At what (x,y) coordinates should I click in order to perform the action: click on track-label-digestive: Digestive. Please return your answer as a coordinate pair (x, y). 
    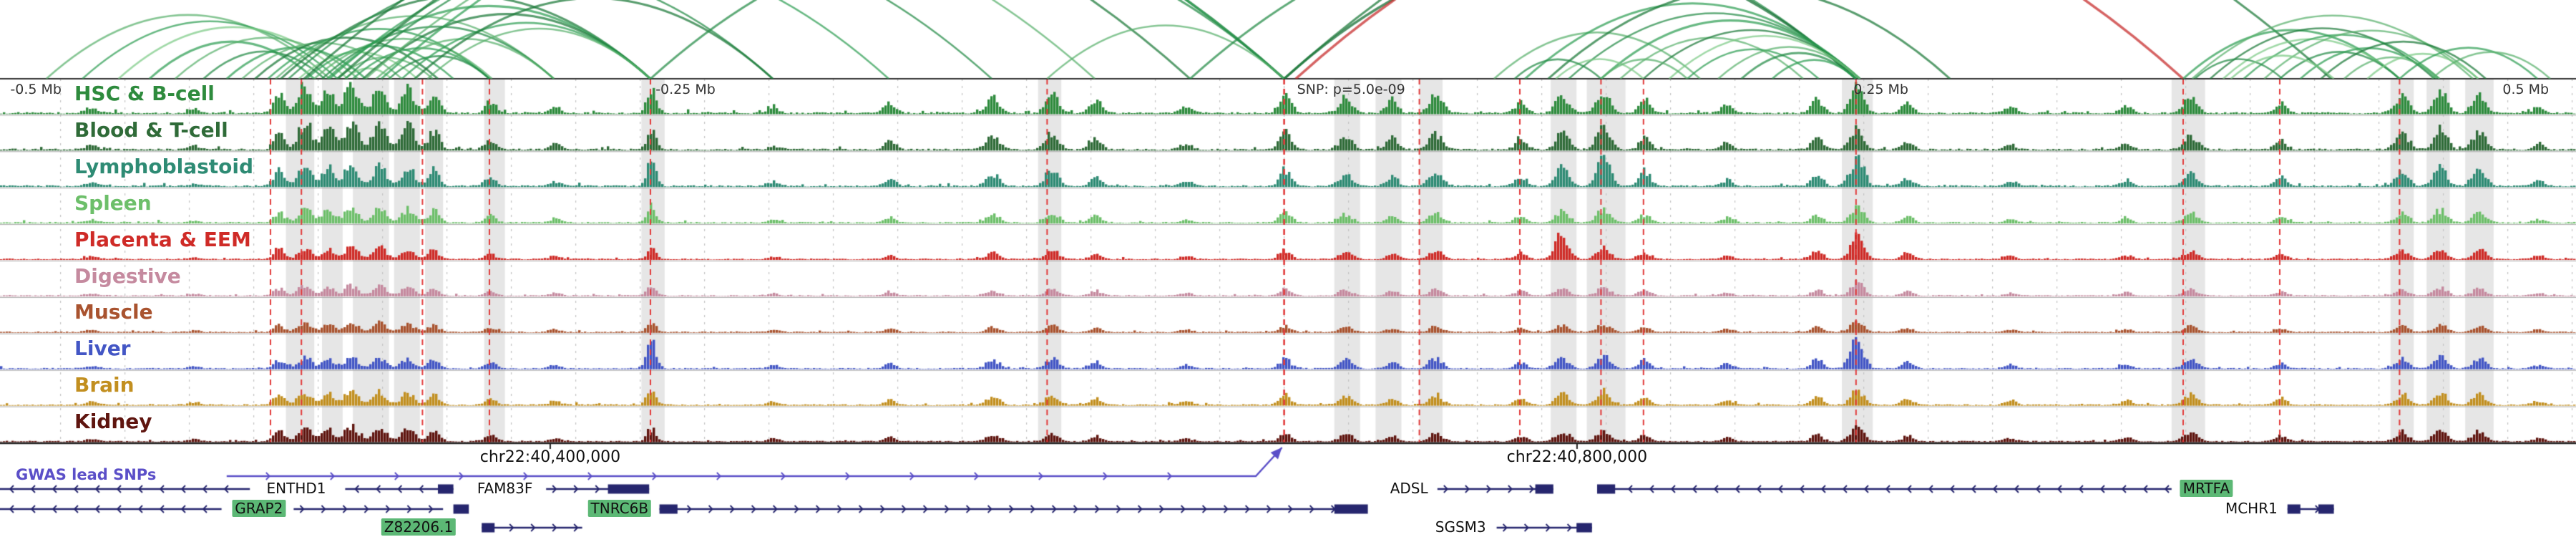
    Looking at the image, I should click on (127, 275).